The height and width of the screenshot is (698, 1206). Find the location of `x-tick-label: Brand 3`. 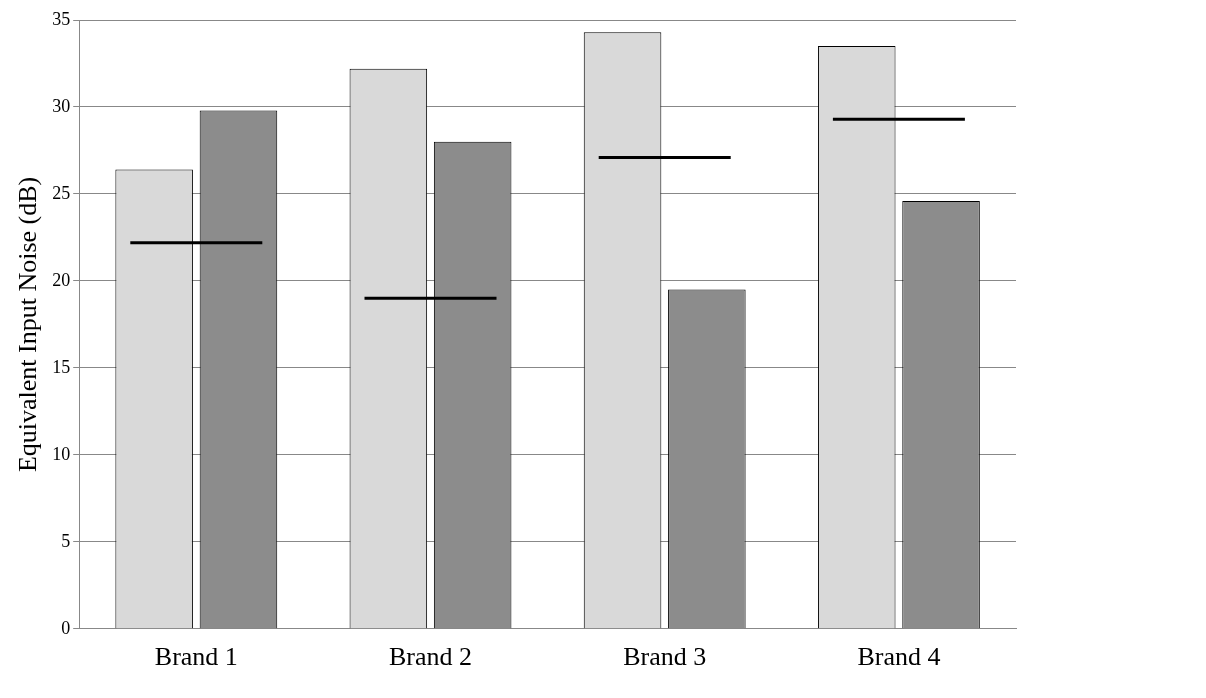

x-tick-label: Brand 3 is located at coordinates (665, 657).